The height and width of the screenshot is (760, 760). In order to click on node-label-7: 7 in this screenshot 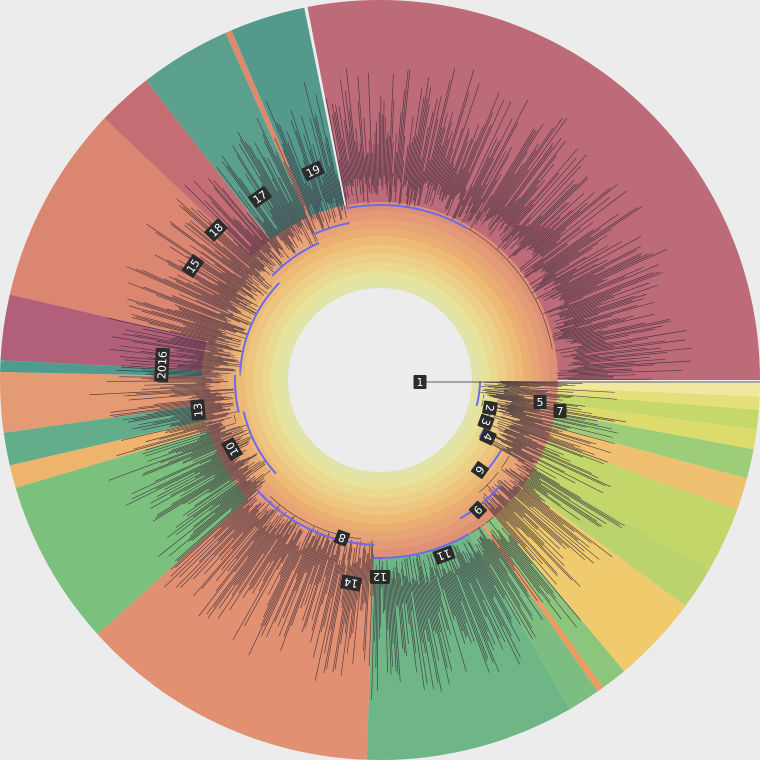, I will do `click(560, 411)`.